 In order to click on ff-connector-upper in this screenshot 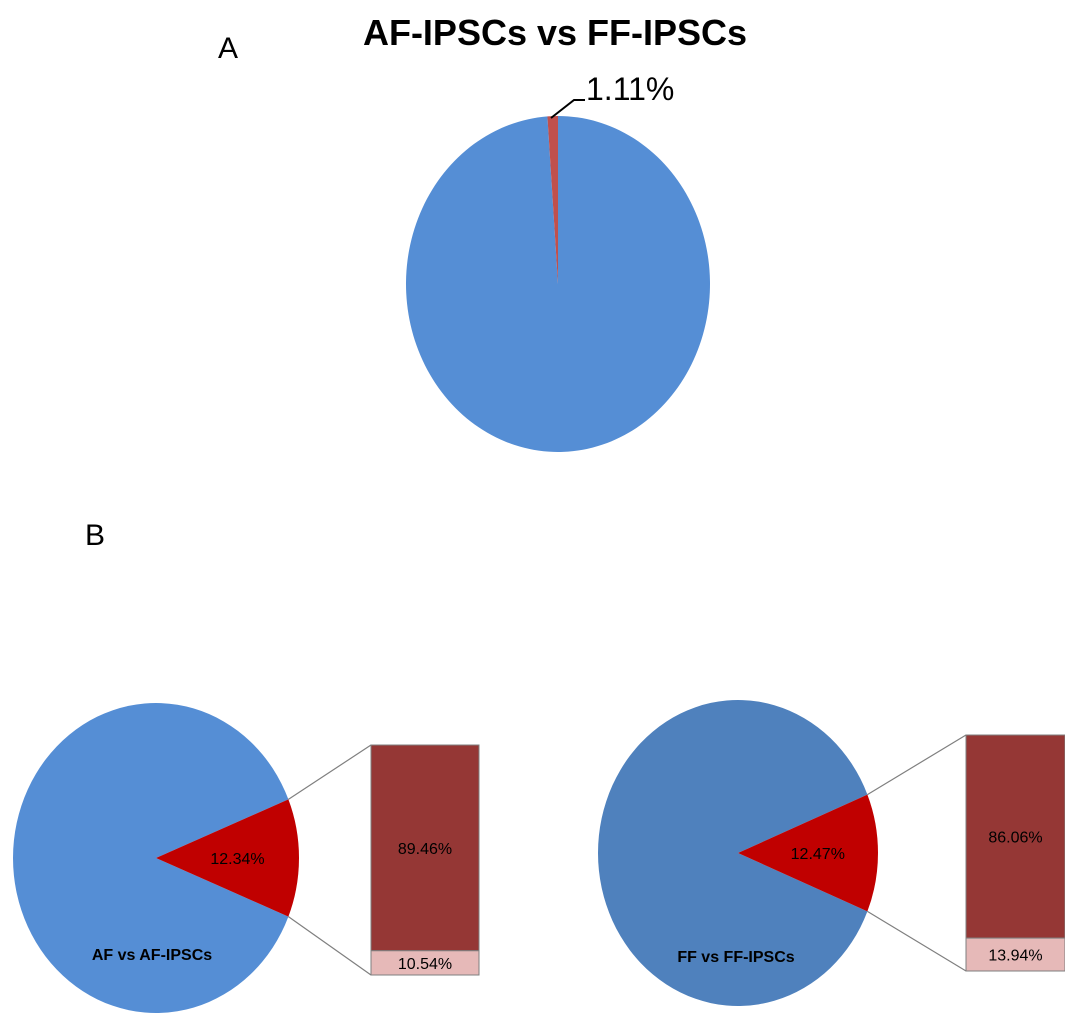, I will do `click(917, 765)`.